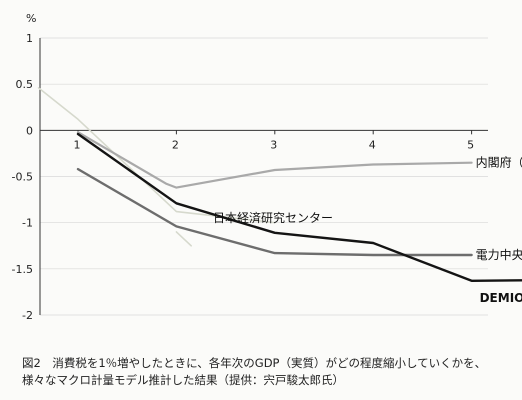 This screenshot has width=522, height=400. Describe the element at coordinates (499, 254) in the screenshot. I see `series-label-criepi: 電力中央研究所` at that location.